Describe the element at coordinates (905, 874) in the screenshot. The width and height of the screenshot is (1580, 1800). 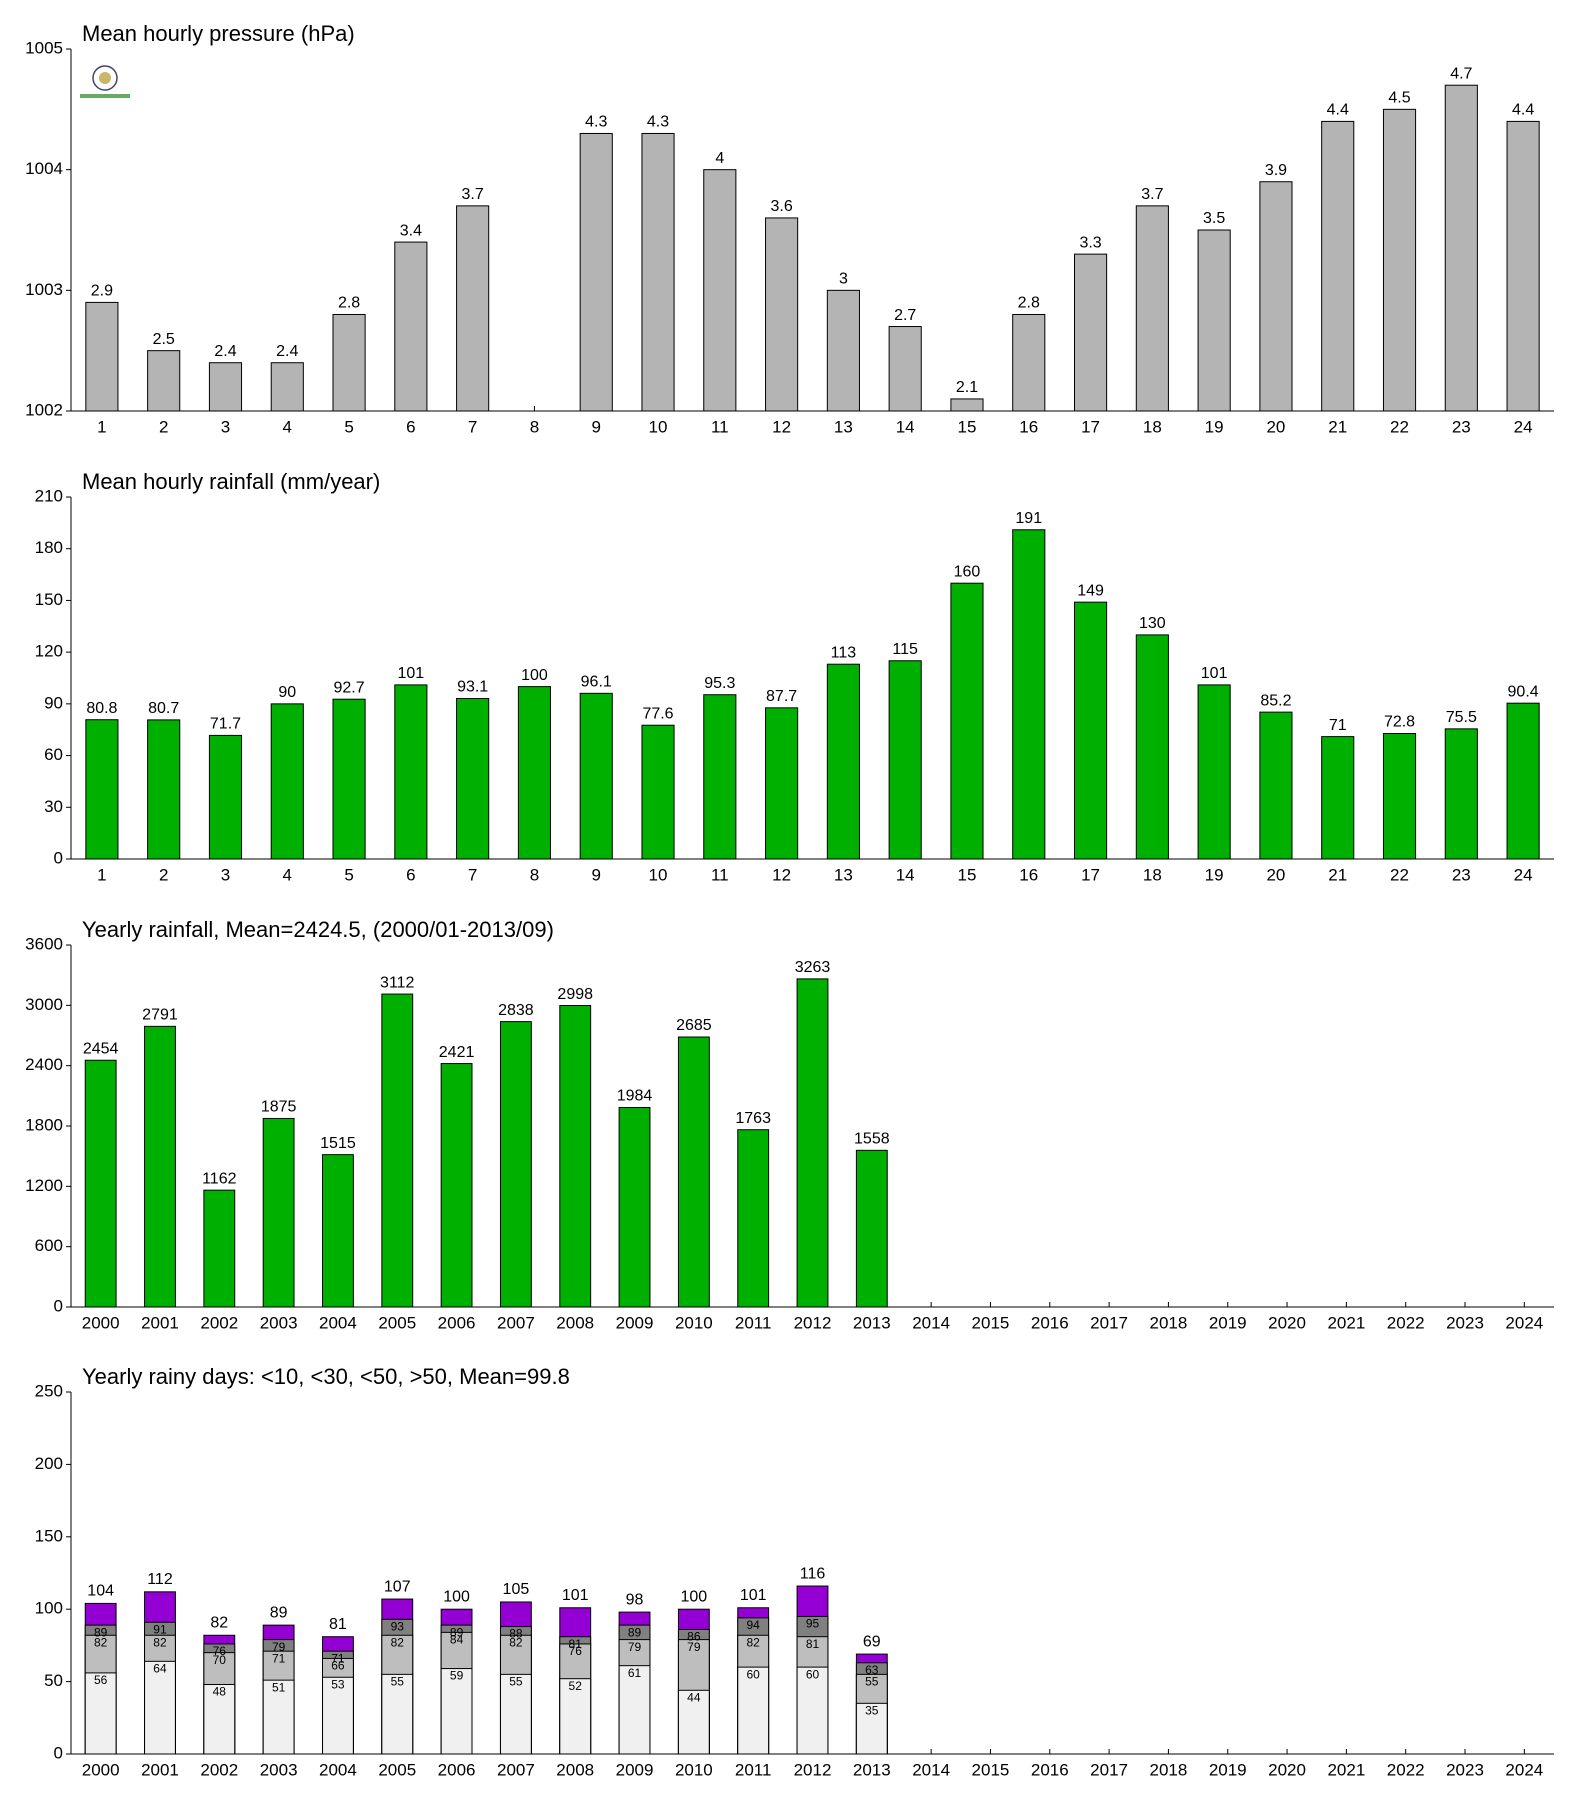
I see `x-tick-label: 14` at that location.